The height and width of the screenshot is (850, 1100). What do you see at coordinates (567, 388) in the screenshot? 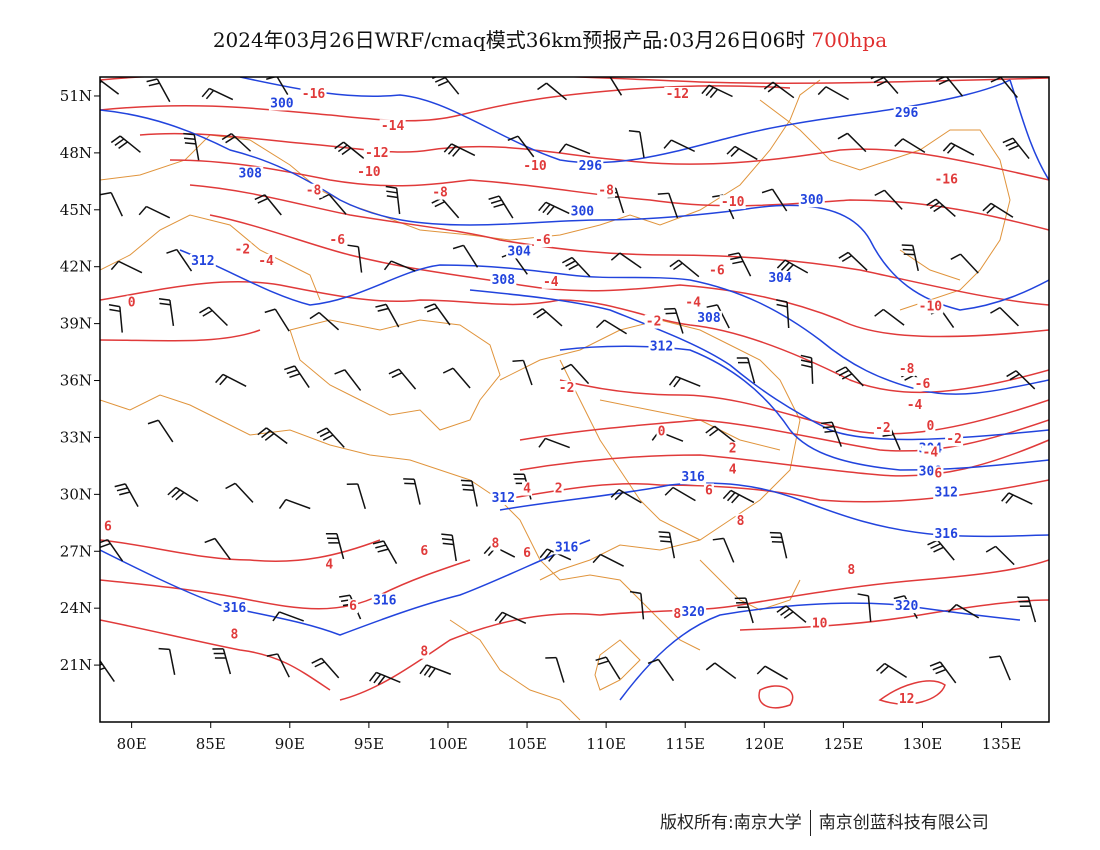
I see `temperature-contour-label: -2` at bounding box center [567, 388].